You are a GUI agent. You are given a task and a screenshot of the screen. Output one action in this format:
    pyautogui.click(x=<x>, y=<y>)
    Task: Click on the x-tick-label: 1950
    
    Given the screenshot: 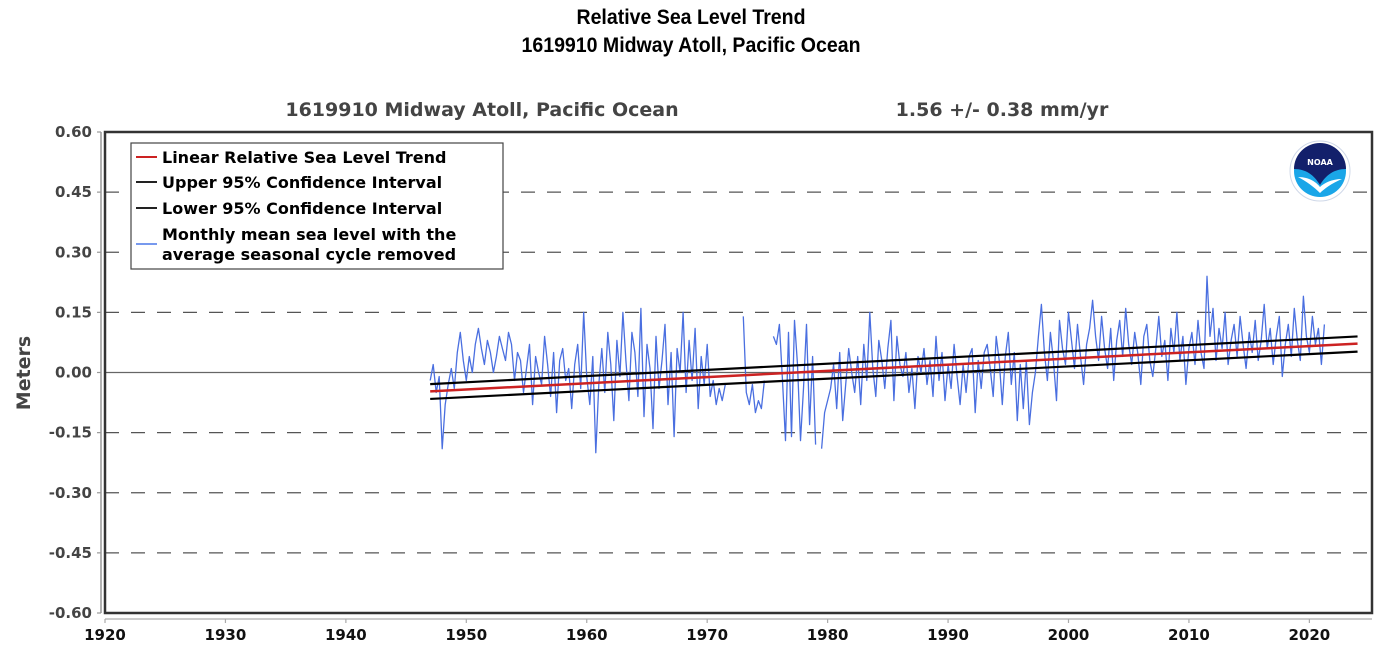 What is the action you would take?
    pyautogui.click(x=466, y=635)
    